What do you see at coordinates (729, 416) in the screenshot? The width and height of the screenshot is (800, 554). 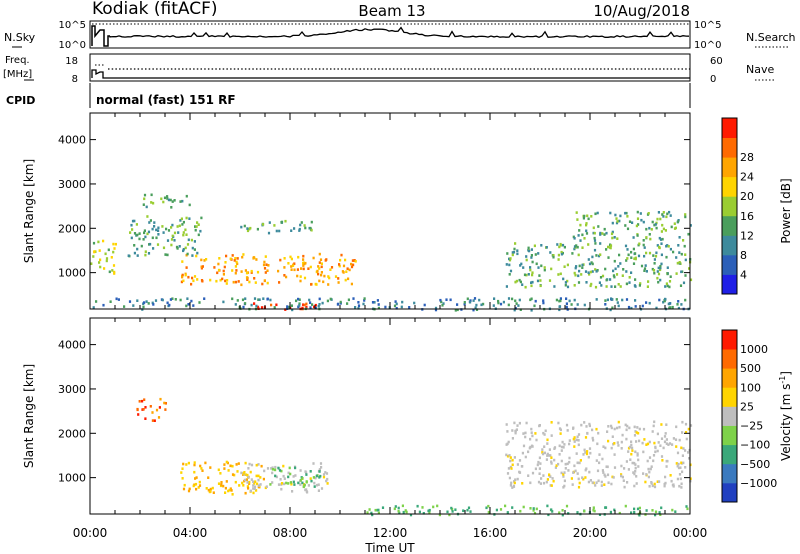 I see `colorbar-frame` at bounding box center [729, 416].